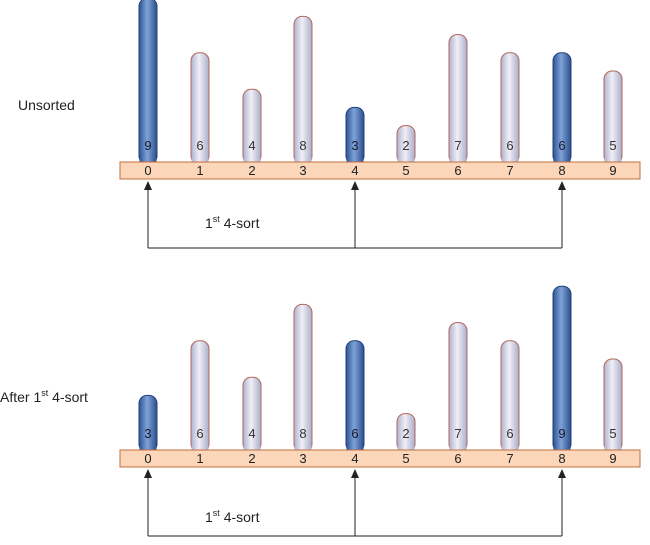 This screenshot has height=545, width=650. Describe the element at coordinates (68, 397) in the screenshot. I see `row-label-suffix: 4-sort` at that location.